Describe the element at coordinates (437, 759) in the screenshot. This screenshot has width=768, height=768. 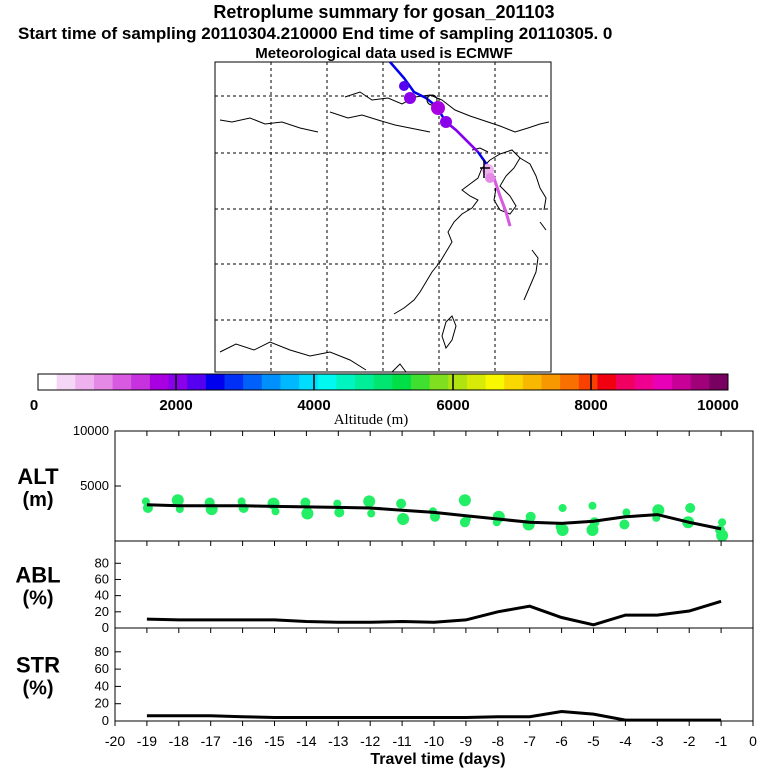
I see `x-axis-label: Travel time (days)` at that location.